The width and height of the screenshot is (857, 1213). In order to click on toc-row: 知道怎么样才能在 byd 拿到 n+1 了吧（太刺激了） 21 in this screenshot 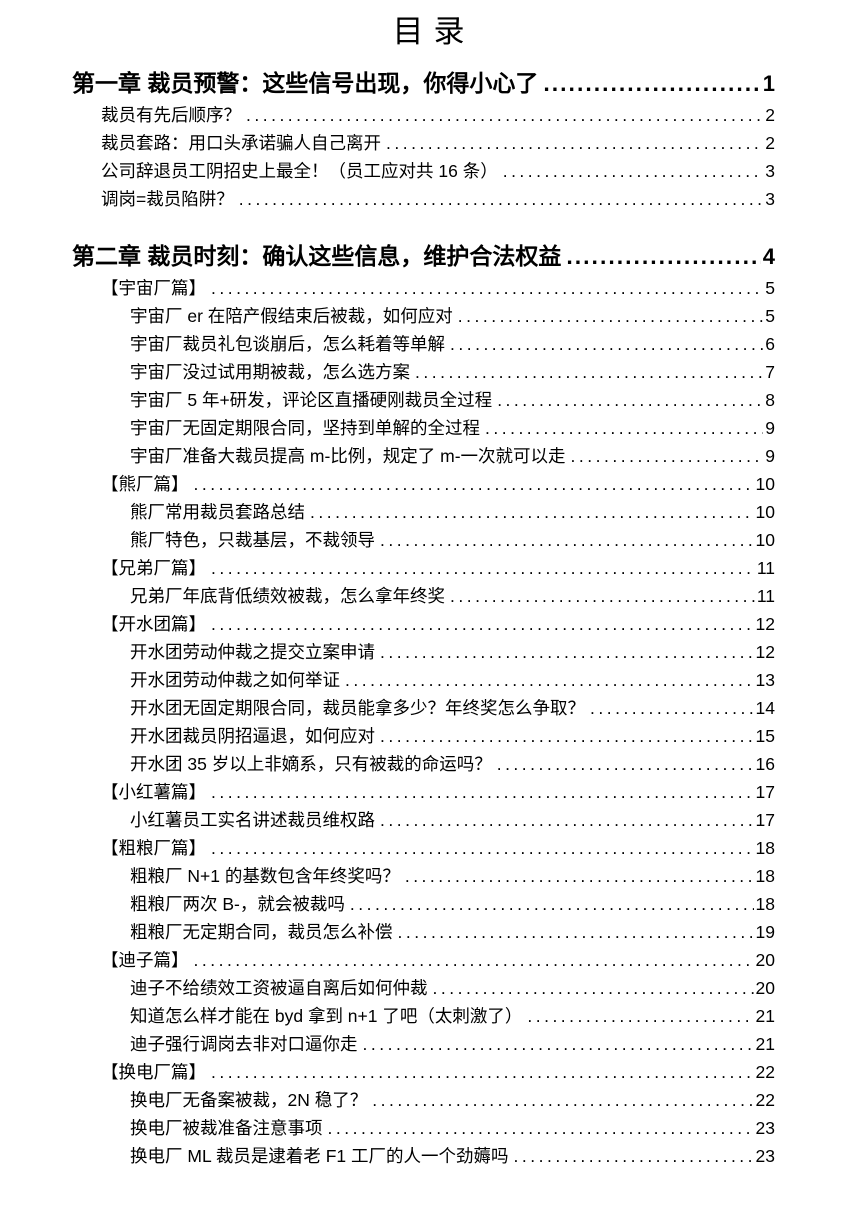, I will do `click(423, 1016)`.